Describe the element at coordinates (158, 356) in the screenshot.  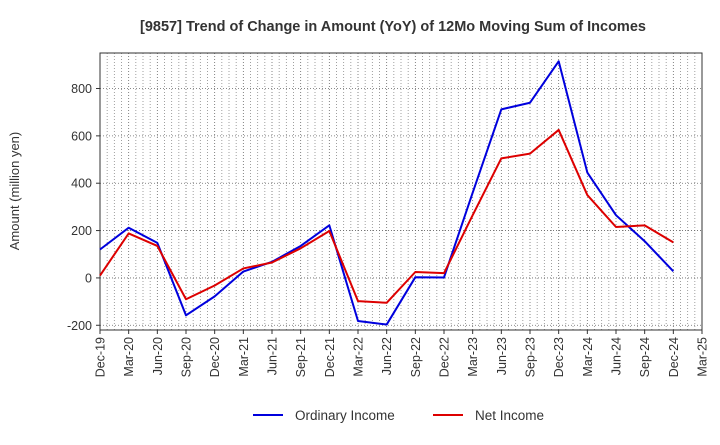
I see `x-tick-label: Jun-20` at that location.